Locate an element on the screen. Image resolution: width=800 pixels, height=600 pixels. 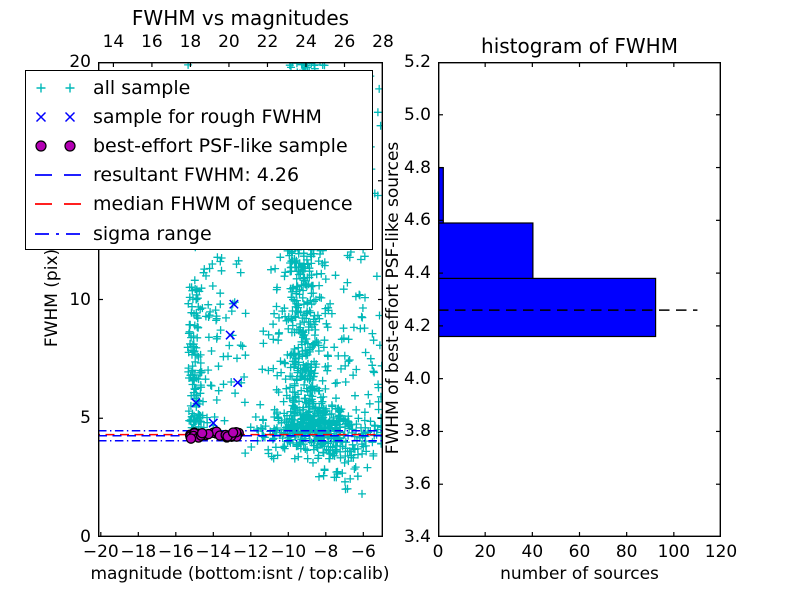
circle-marker-icon is located at coordinates (58, 146).